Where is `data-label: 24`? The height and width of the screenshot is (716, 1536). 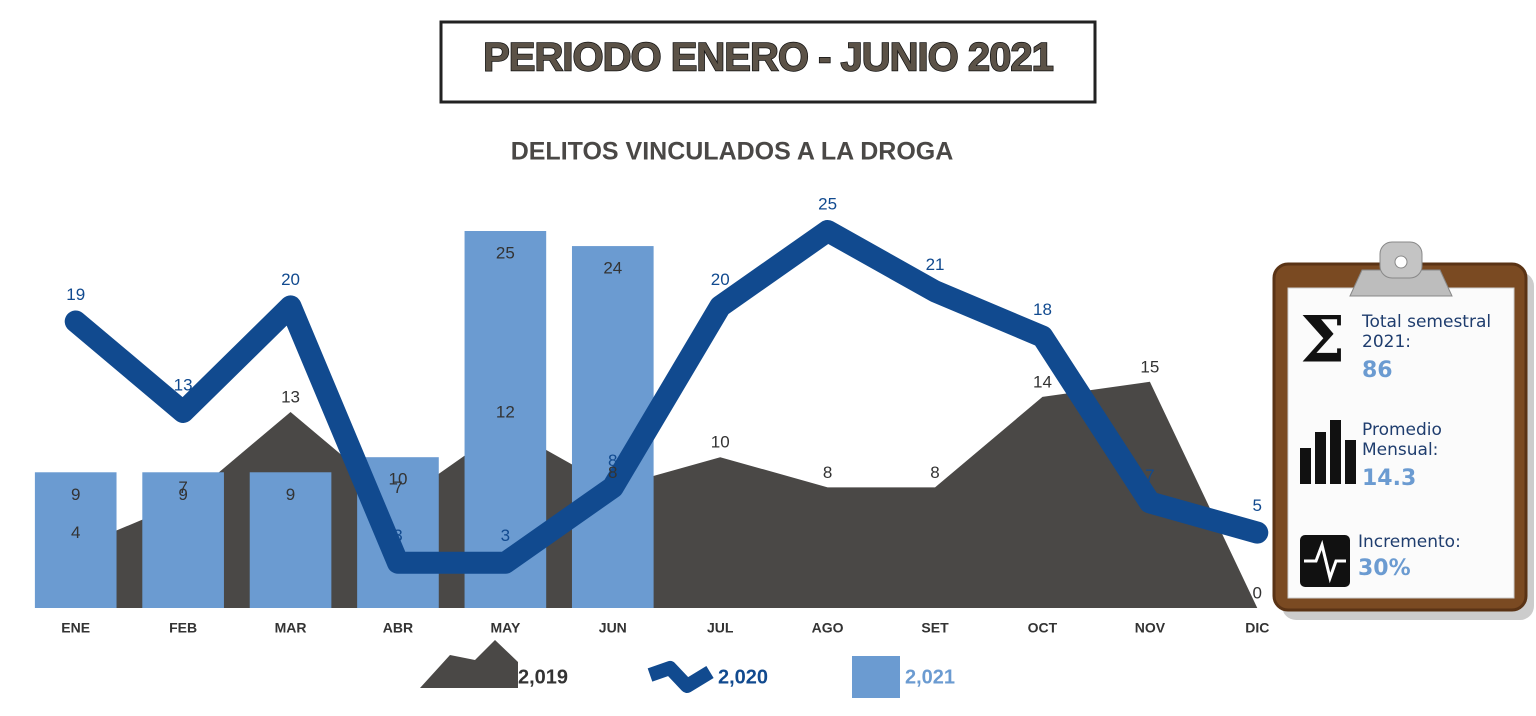
data-label: 24 is located at coordinates (612, 268).